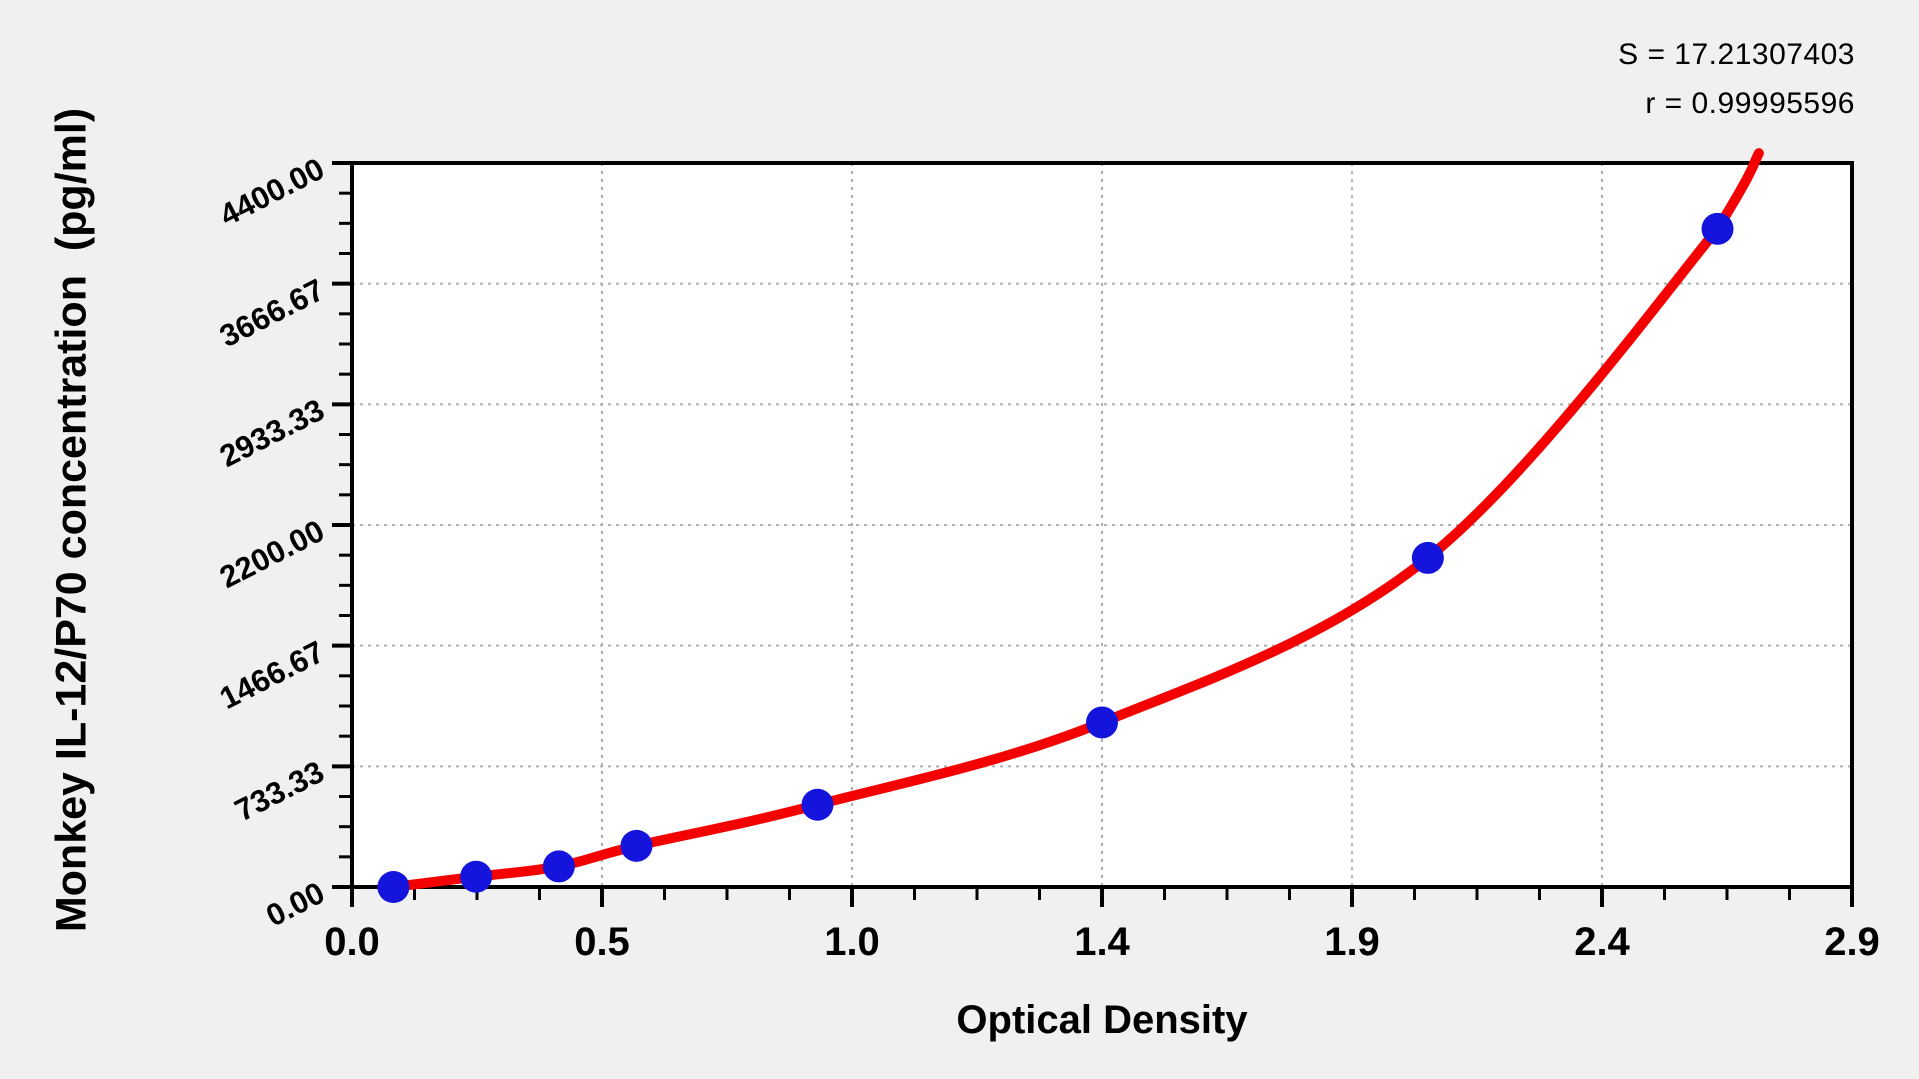 The width and height of the screenshot is (1919, 1079). I want to click on fit-statistic-r: r = 0.99995596, so click(1750, 103).